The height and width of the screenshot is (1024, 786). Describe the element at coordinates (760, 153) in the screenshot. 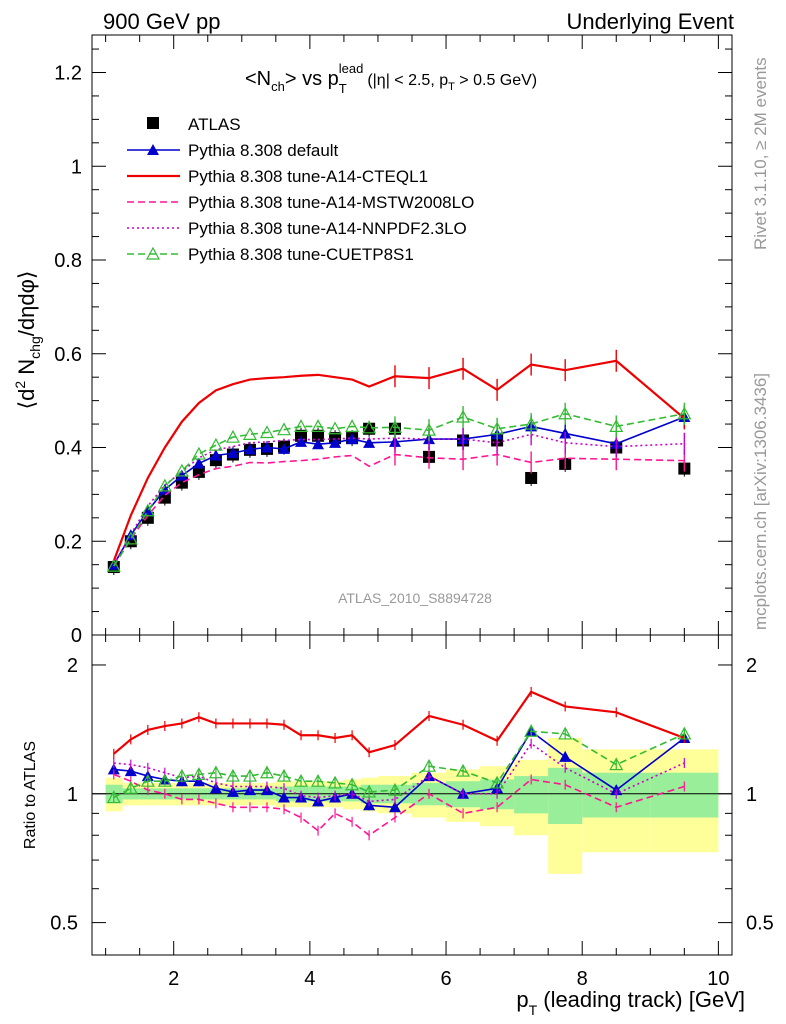

I see `rivet-version-label: Rivet 3.1.10, ≥ 2M events` at that location.